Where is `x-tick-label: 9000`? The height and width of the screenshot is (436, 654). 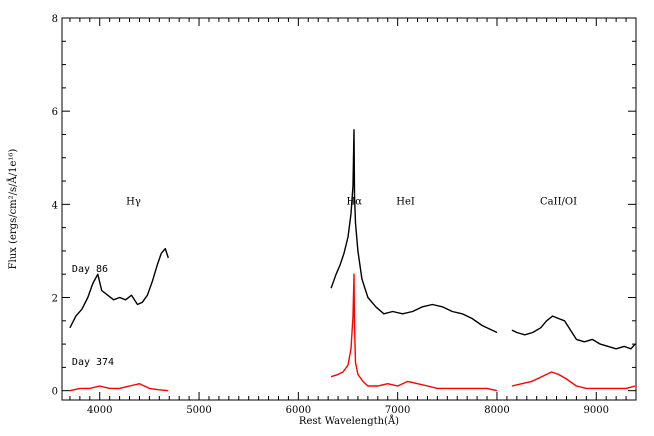 x-tick-label: 9000 is located at coordinates (596, 410).